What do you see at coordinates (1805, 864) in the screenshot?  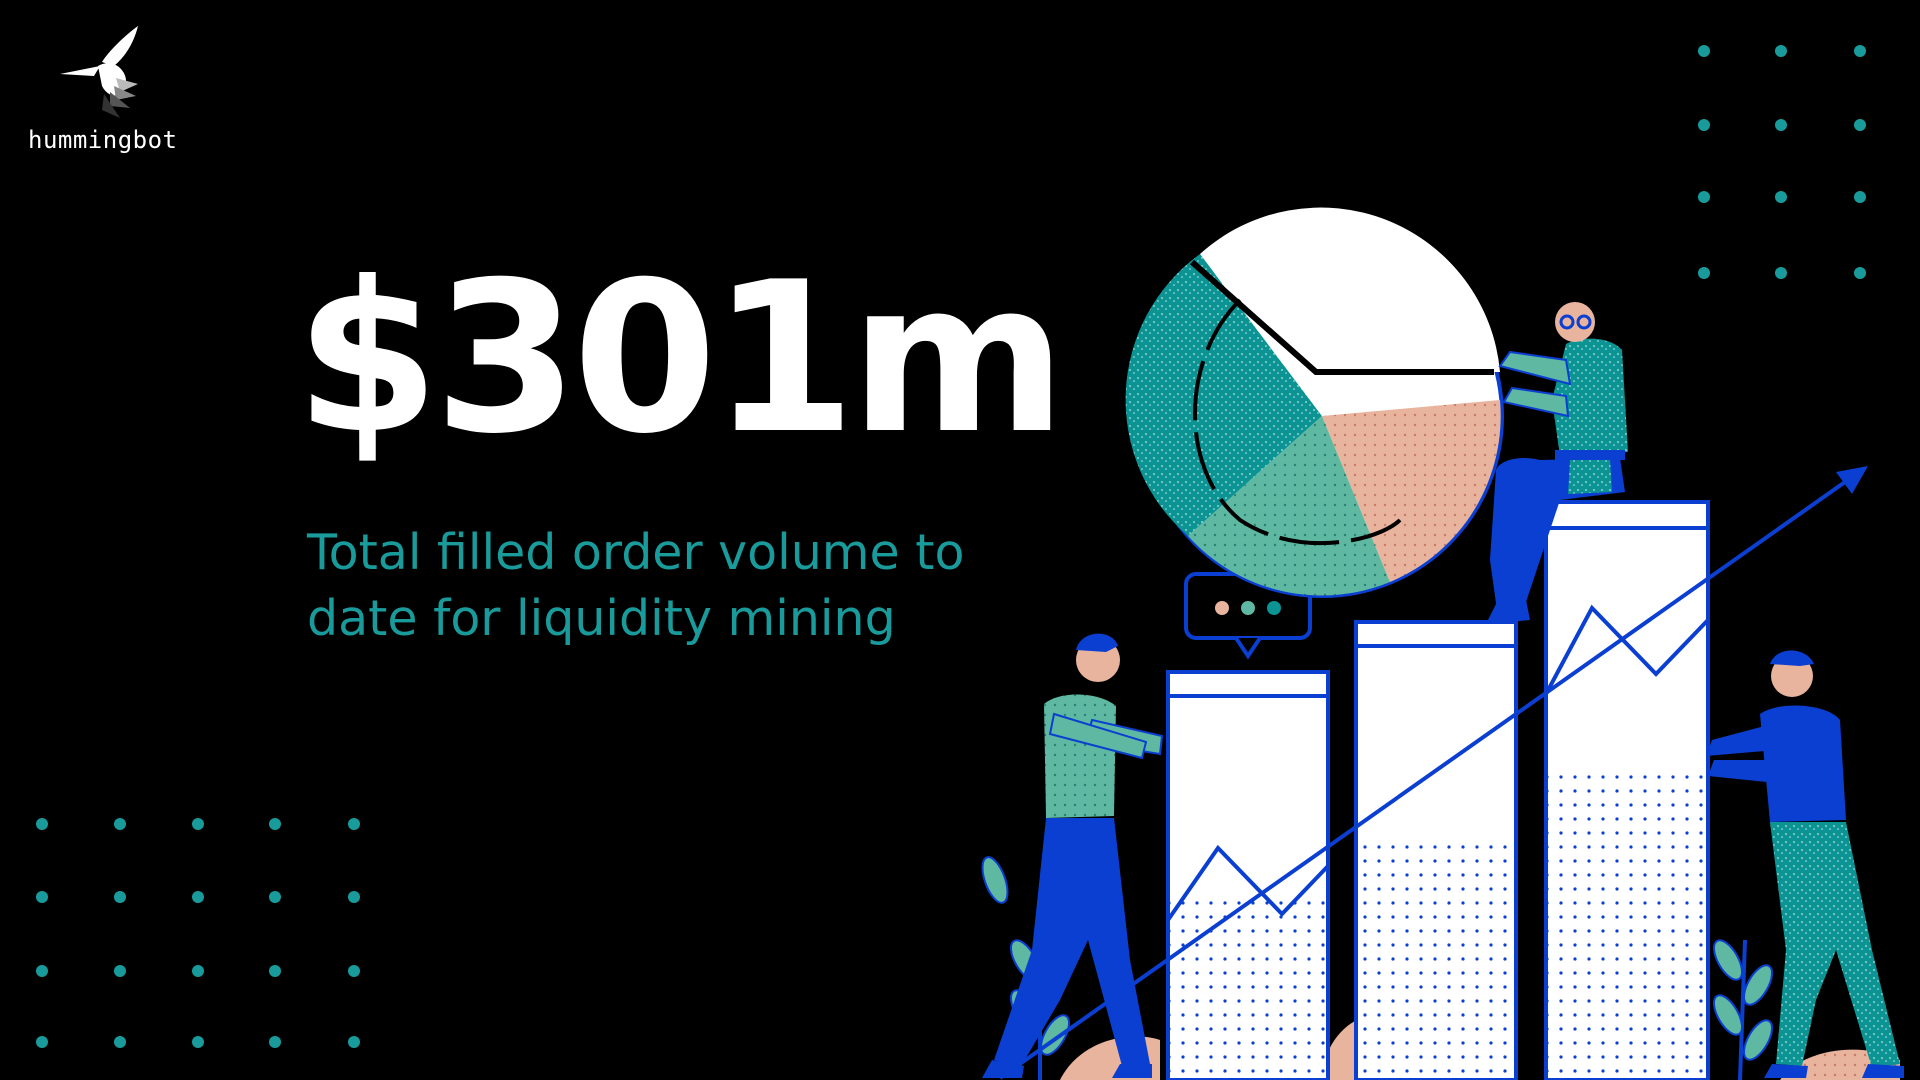 I see `person-right` at bounding box center [1805, 864].